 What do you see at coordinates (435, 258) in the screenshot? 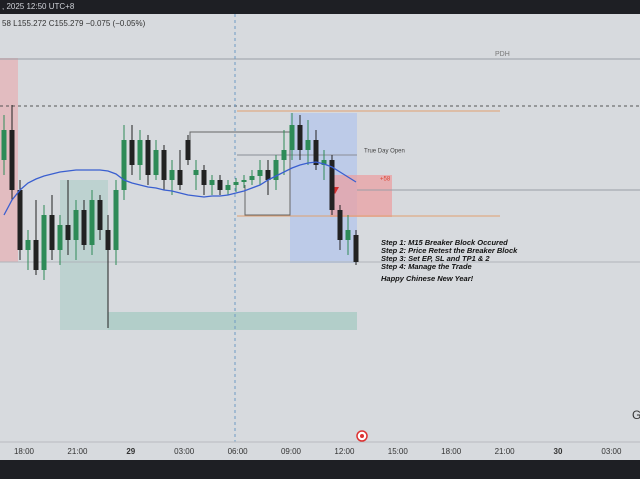
I see `step: Step 3: Set EP, SL and TP1 & 2` at bounding box center [435, 258].